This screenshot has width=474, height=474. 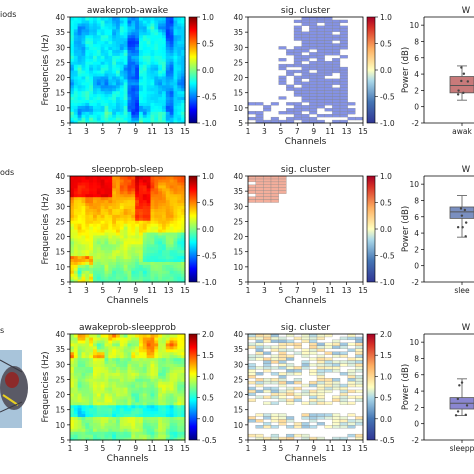 What do you see at coordinates (238, 252) in the screenshot?
I see `ytick-label: 15` at bounding box center [238, 252].